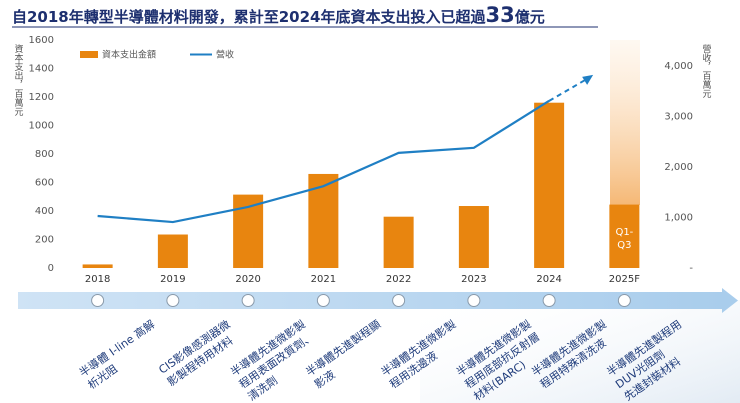 The height and width of the screenshot is (403, 740). What do you see at coordinates (343, 348) in the screenshot?
I see `milestone-text: 半導體先進製程顯` at bounding box center [343, 348].